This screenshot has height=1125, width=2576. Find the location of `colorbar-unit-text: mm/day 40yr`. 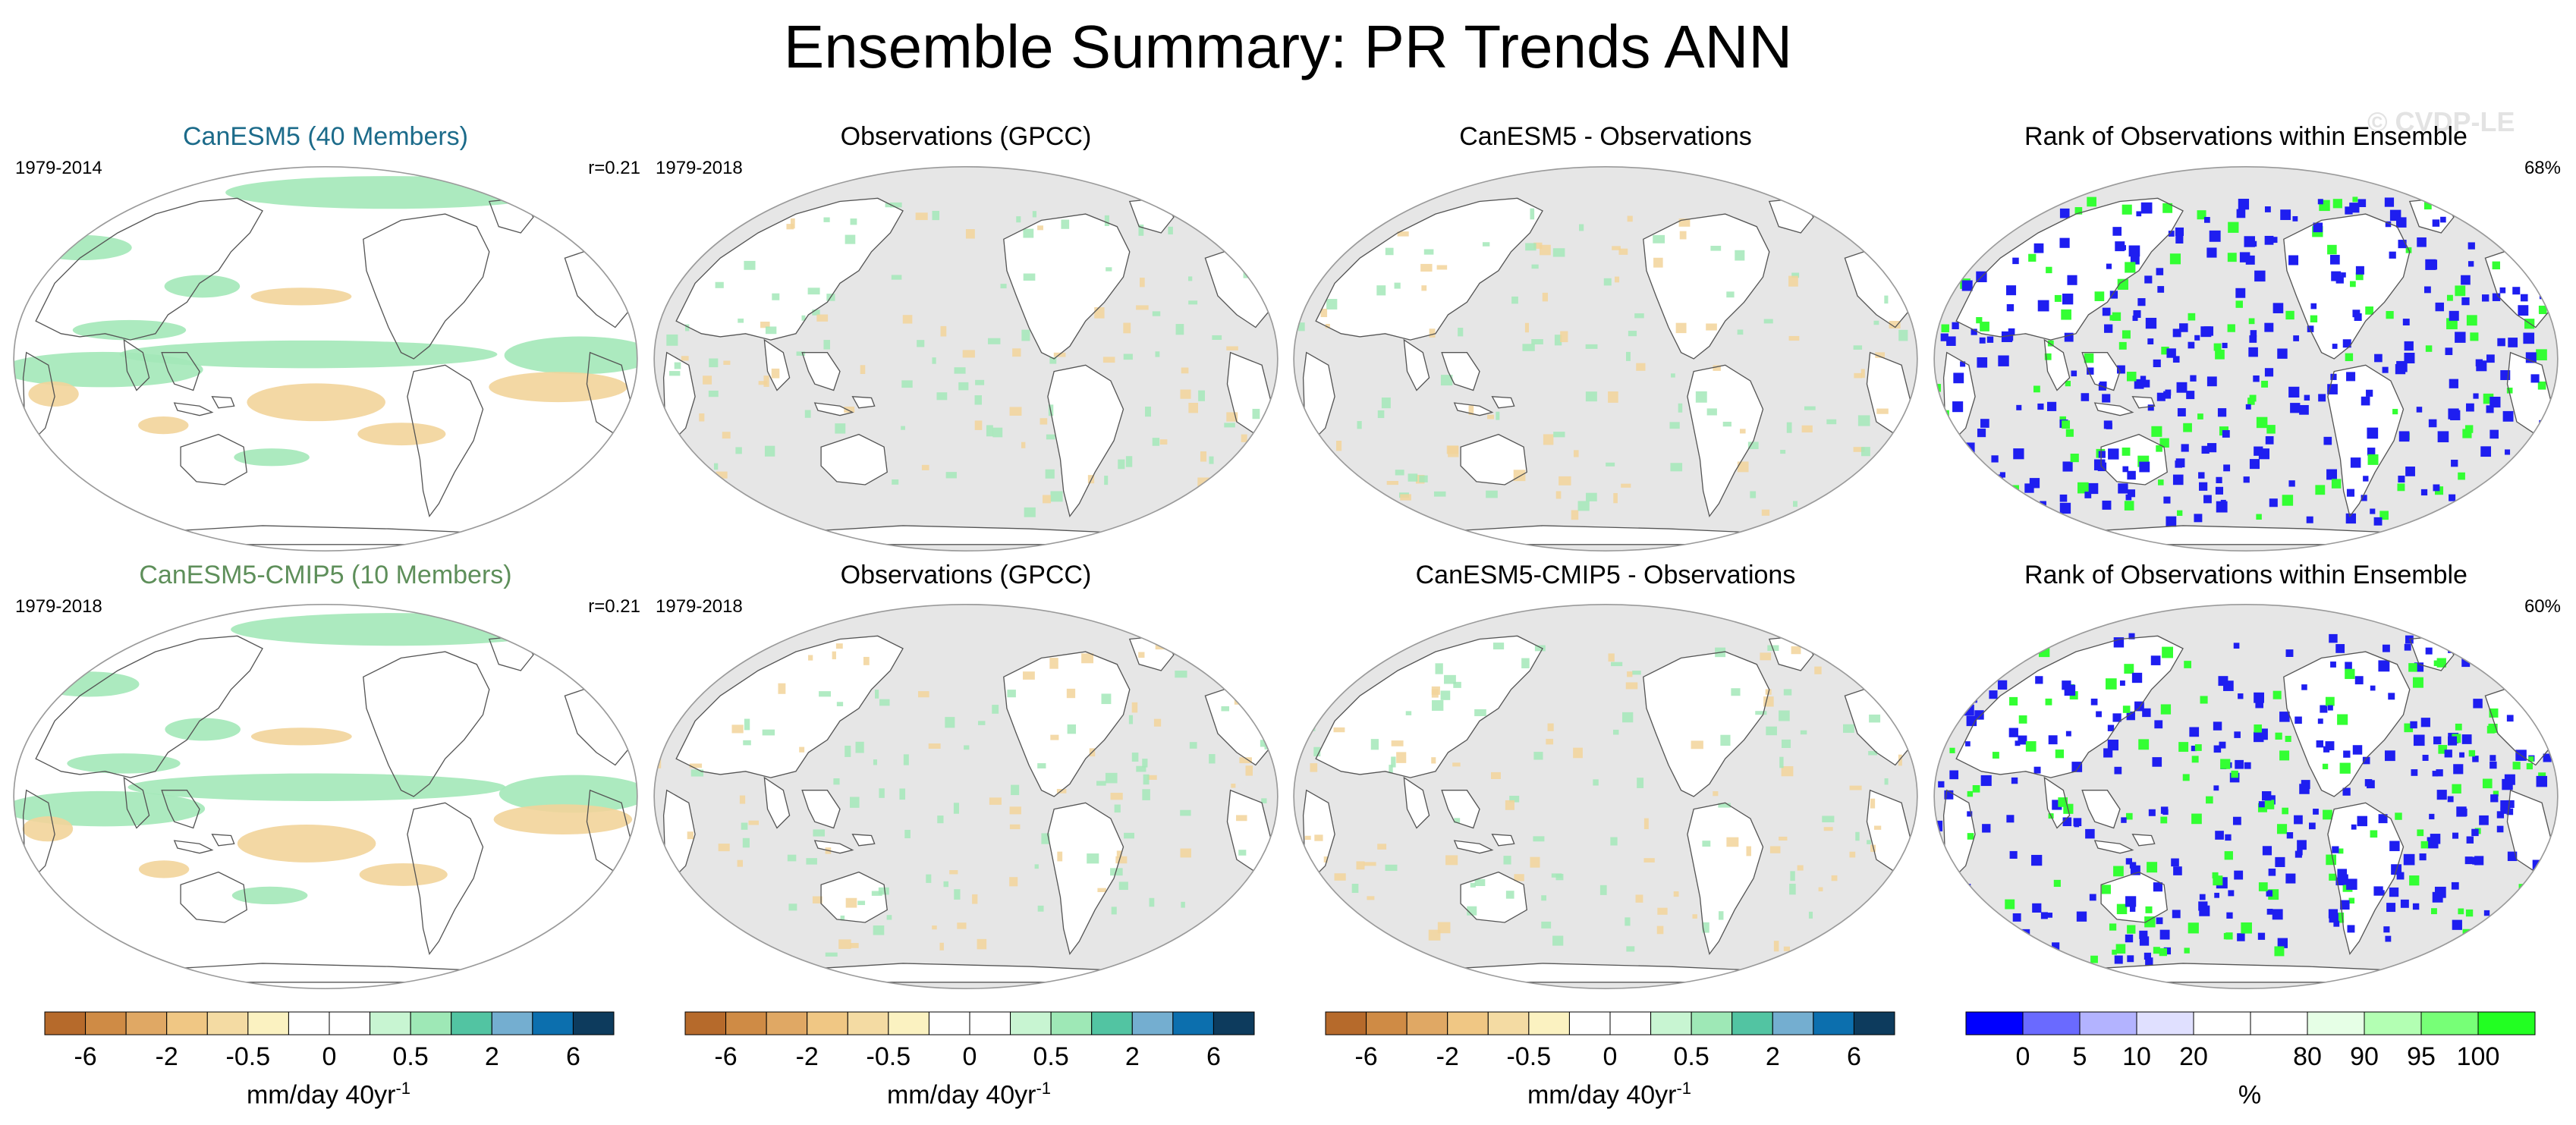

colorbar-unit-text: mm/day 40yr is located at coordinates (1602, 1095).